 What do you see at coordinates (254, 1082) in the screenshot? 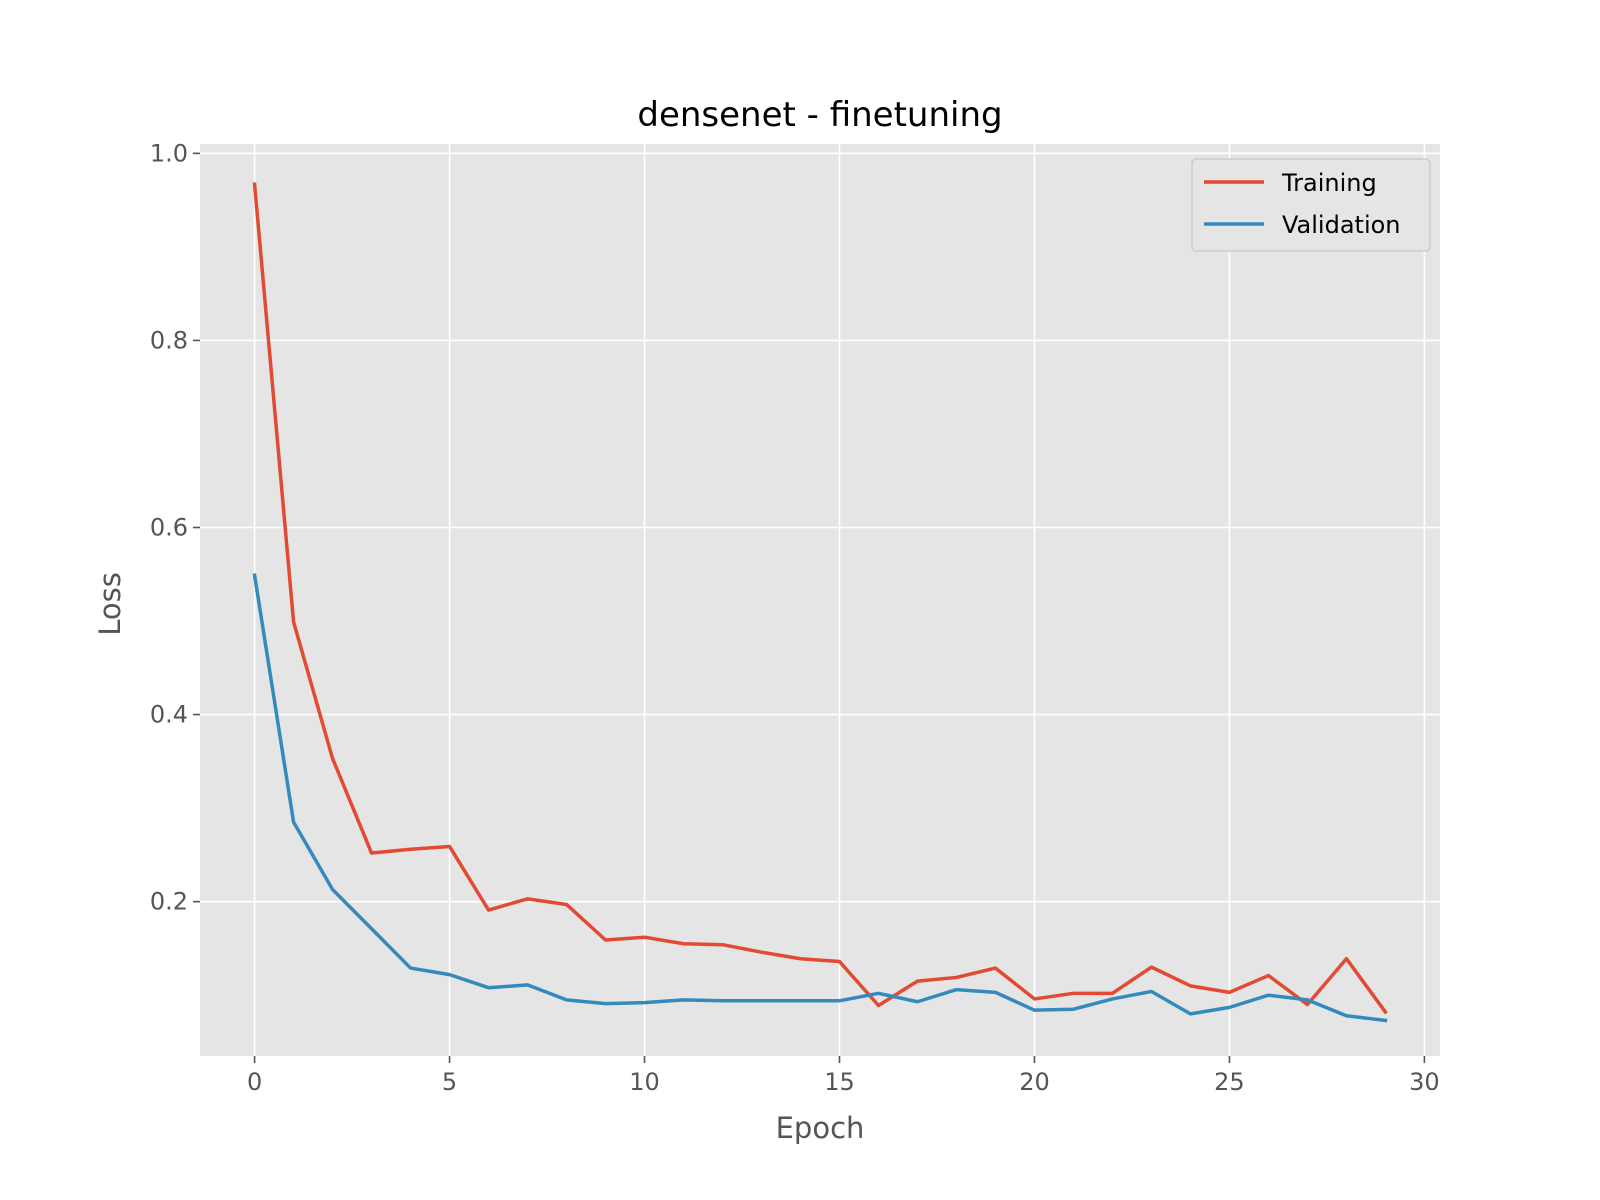
I see `x-tick-label: 0` at bounding box center [254, 1082].